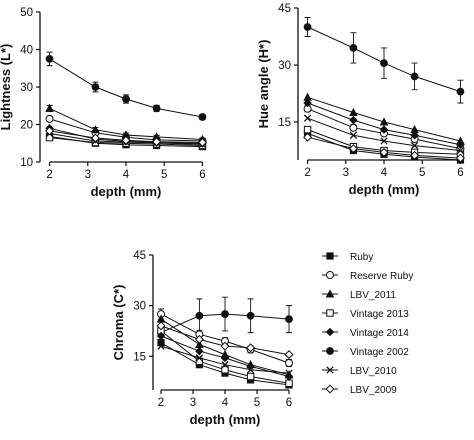 The width and height of the screenshot is (474, 440). What do you see at coordinates (26, 13) in the screenshot?
I see `y-tick-label: 50` at bounding box center [26, 13].